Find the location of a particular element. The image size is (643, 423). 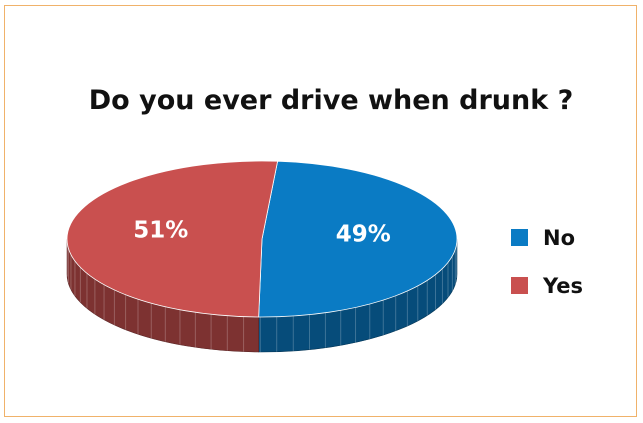

legend-swatch-yes is located at coordinates (519, 285).